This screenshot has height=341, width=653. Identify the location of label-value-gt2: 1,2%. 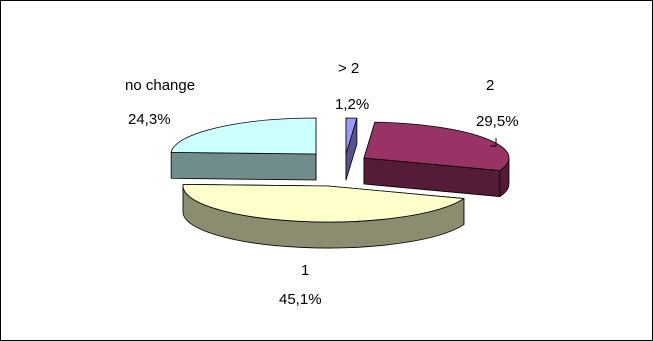
(352, 104).